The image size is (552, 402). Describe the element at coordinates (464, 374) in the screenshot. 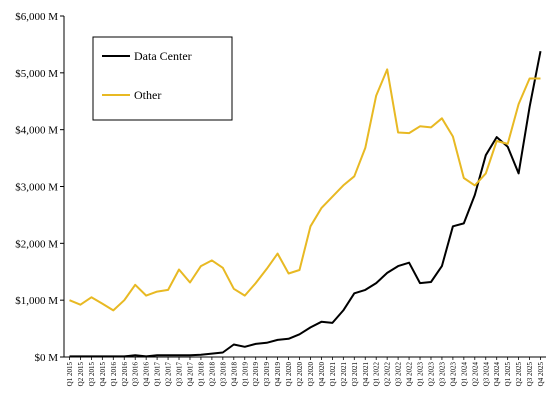

I see `x-tick-label: Q1 2024` at that location.